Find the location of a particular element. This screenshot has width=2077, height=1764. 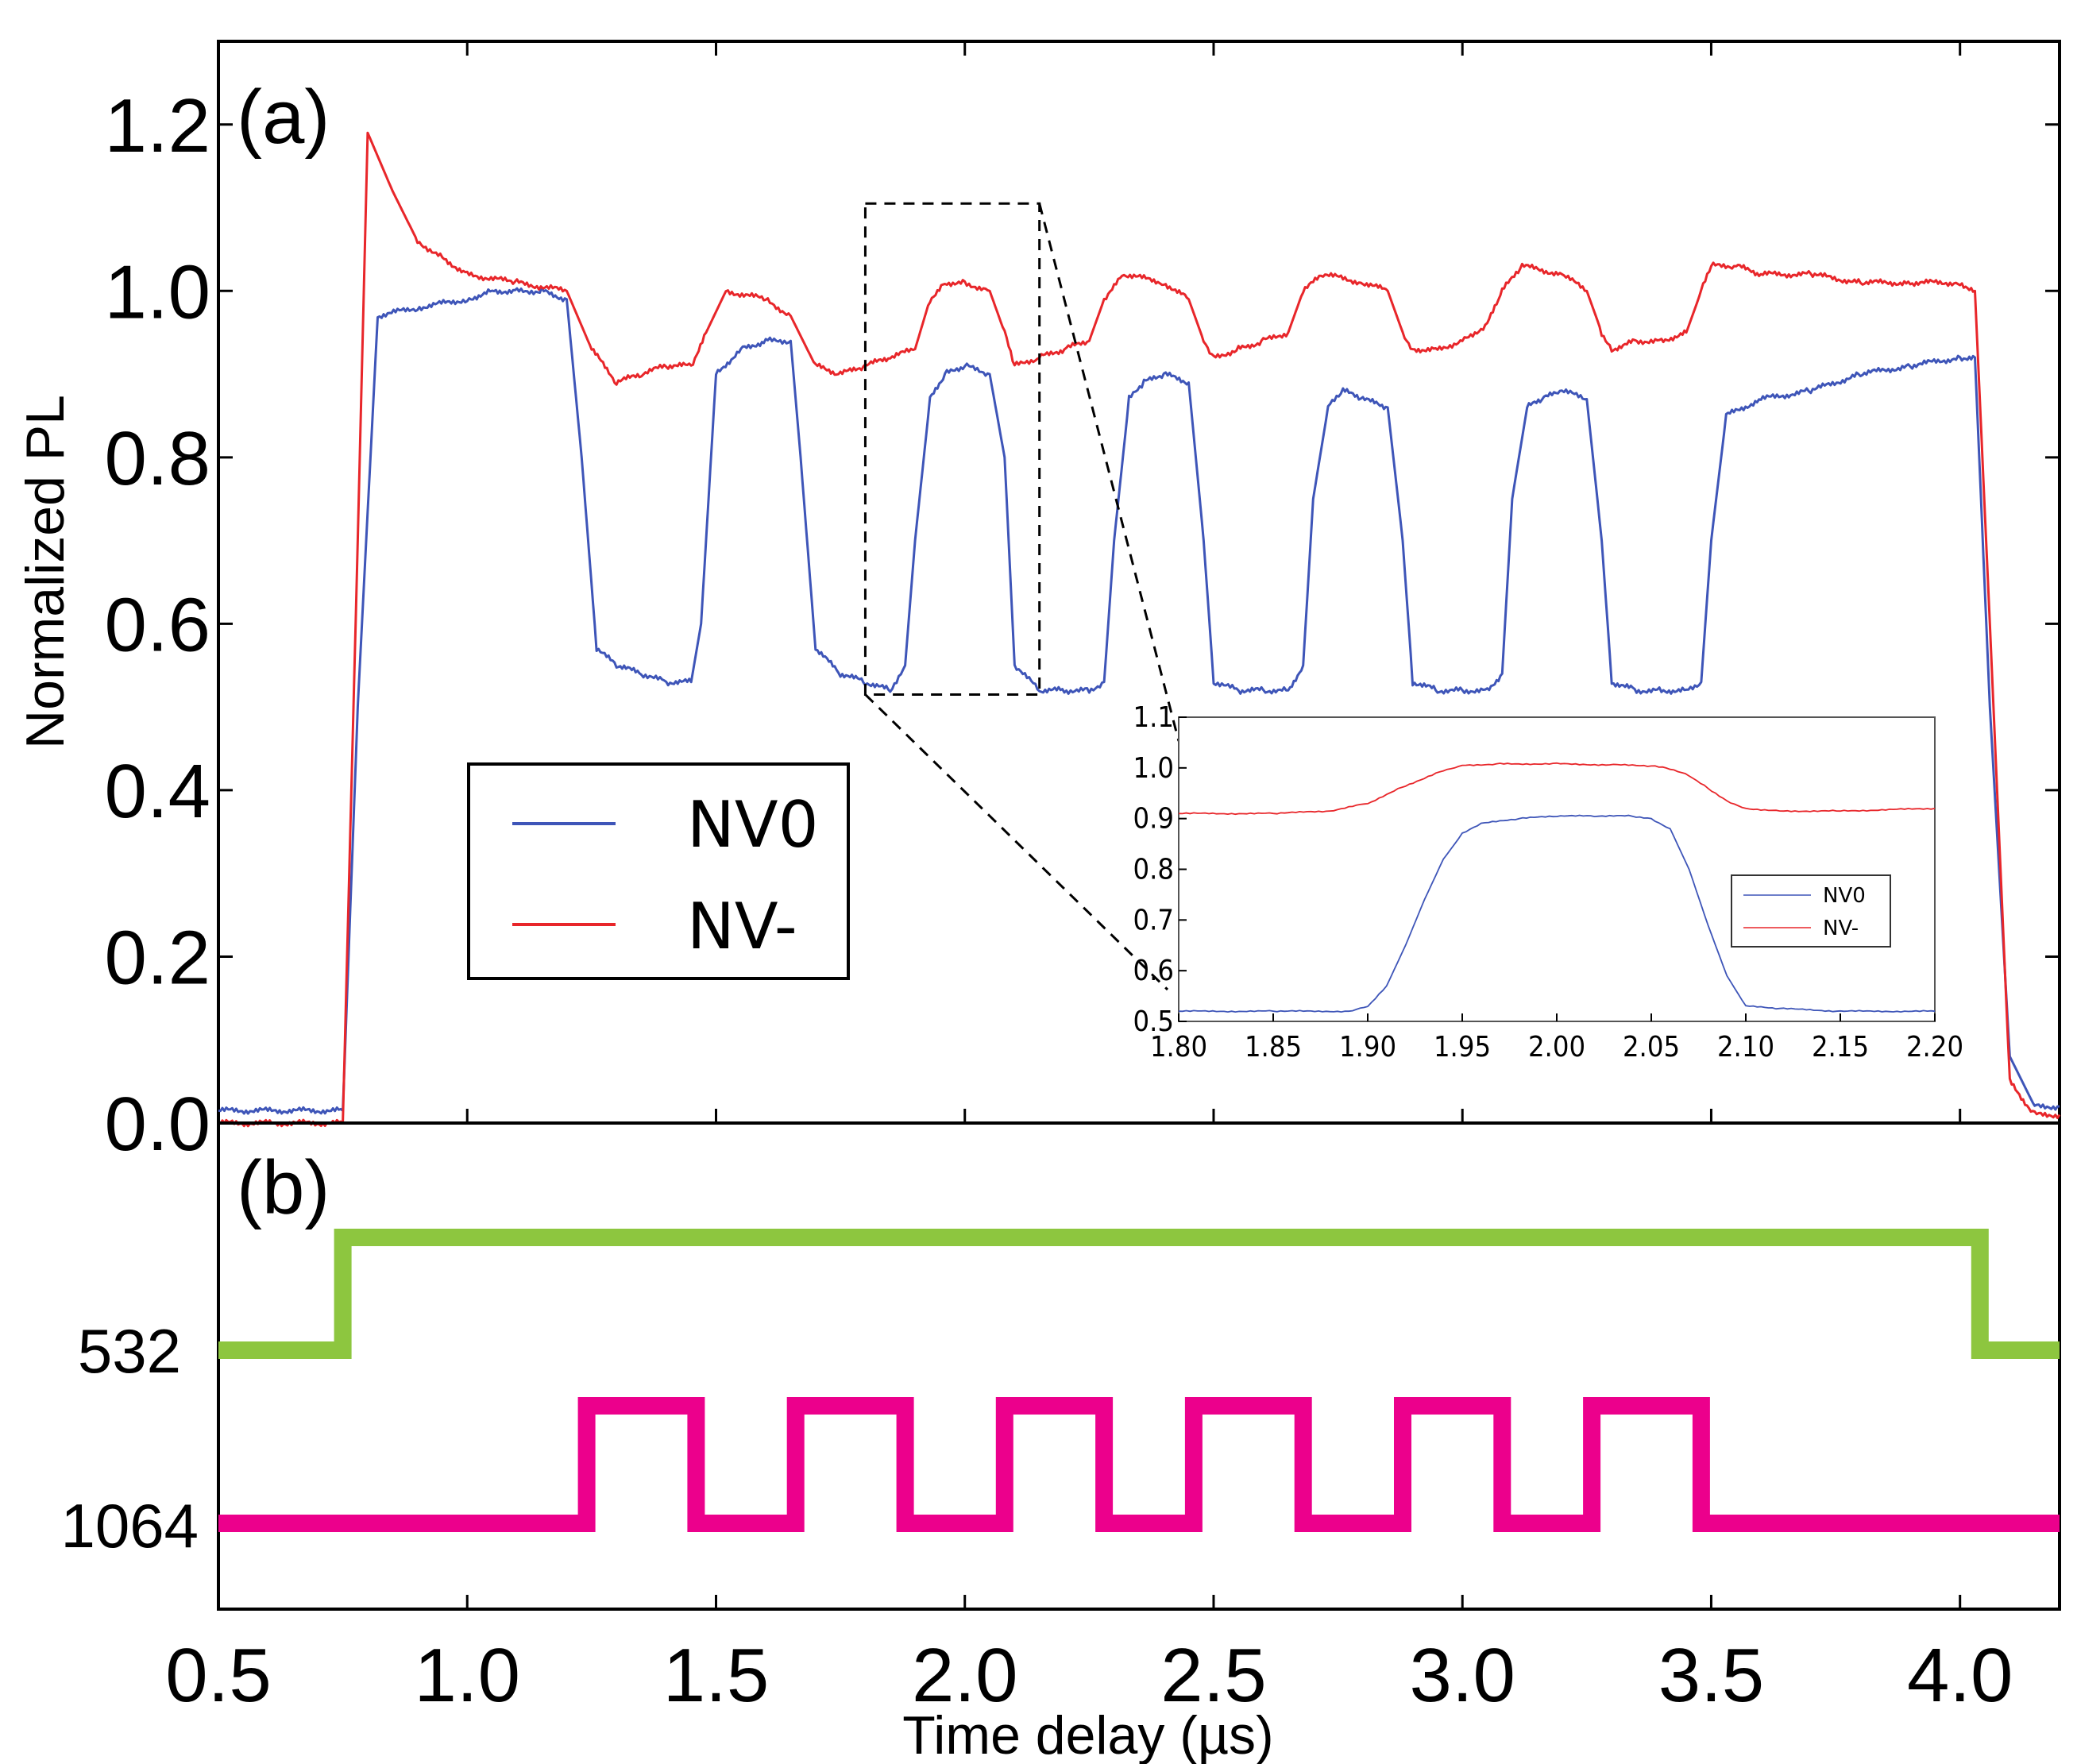

inset-lines is located at coordinates (1557, 887).